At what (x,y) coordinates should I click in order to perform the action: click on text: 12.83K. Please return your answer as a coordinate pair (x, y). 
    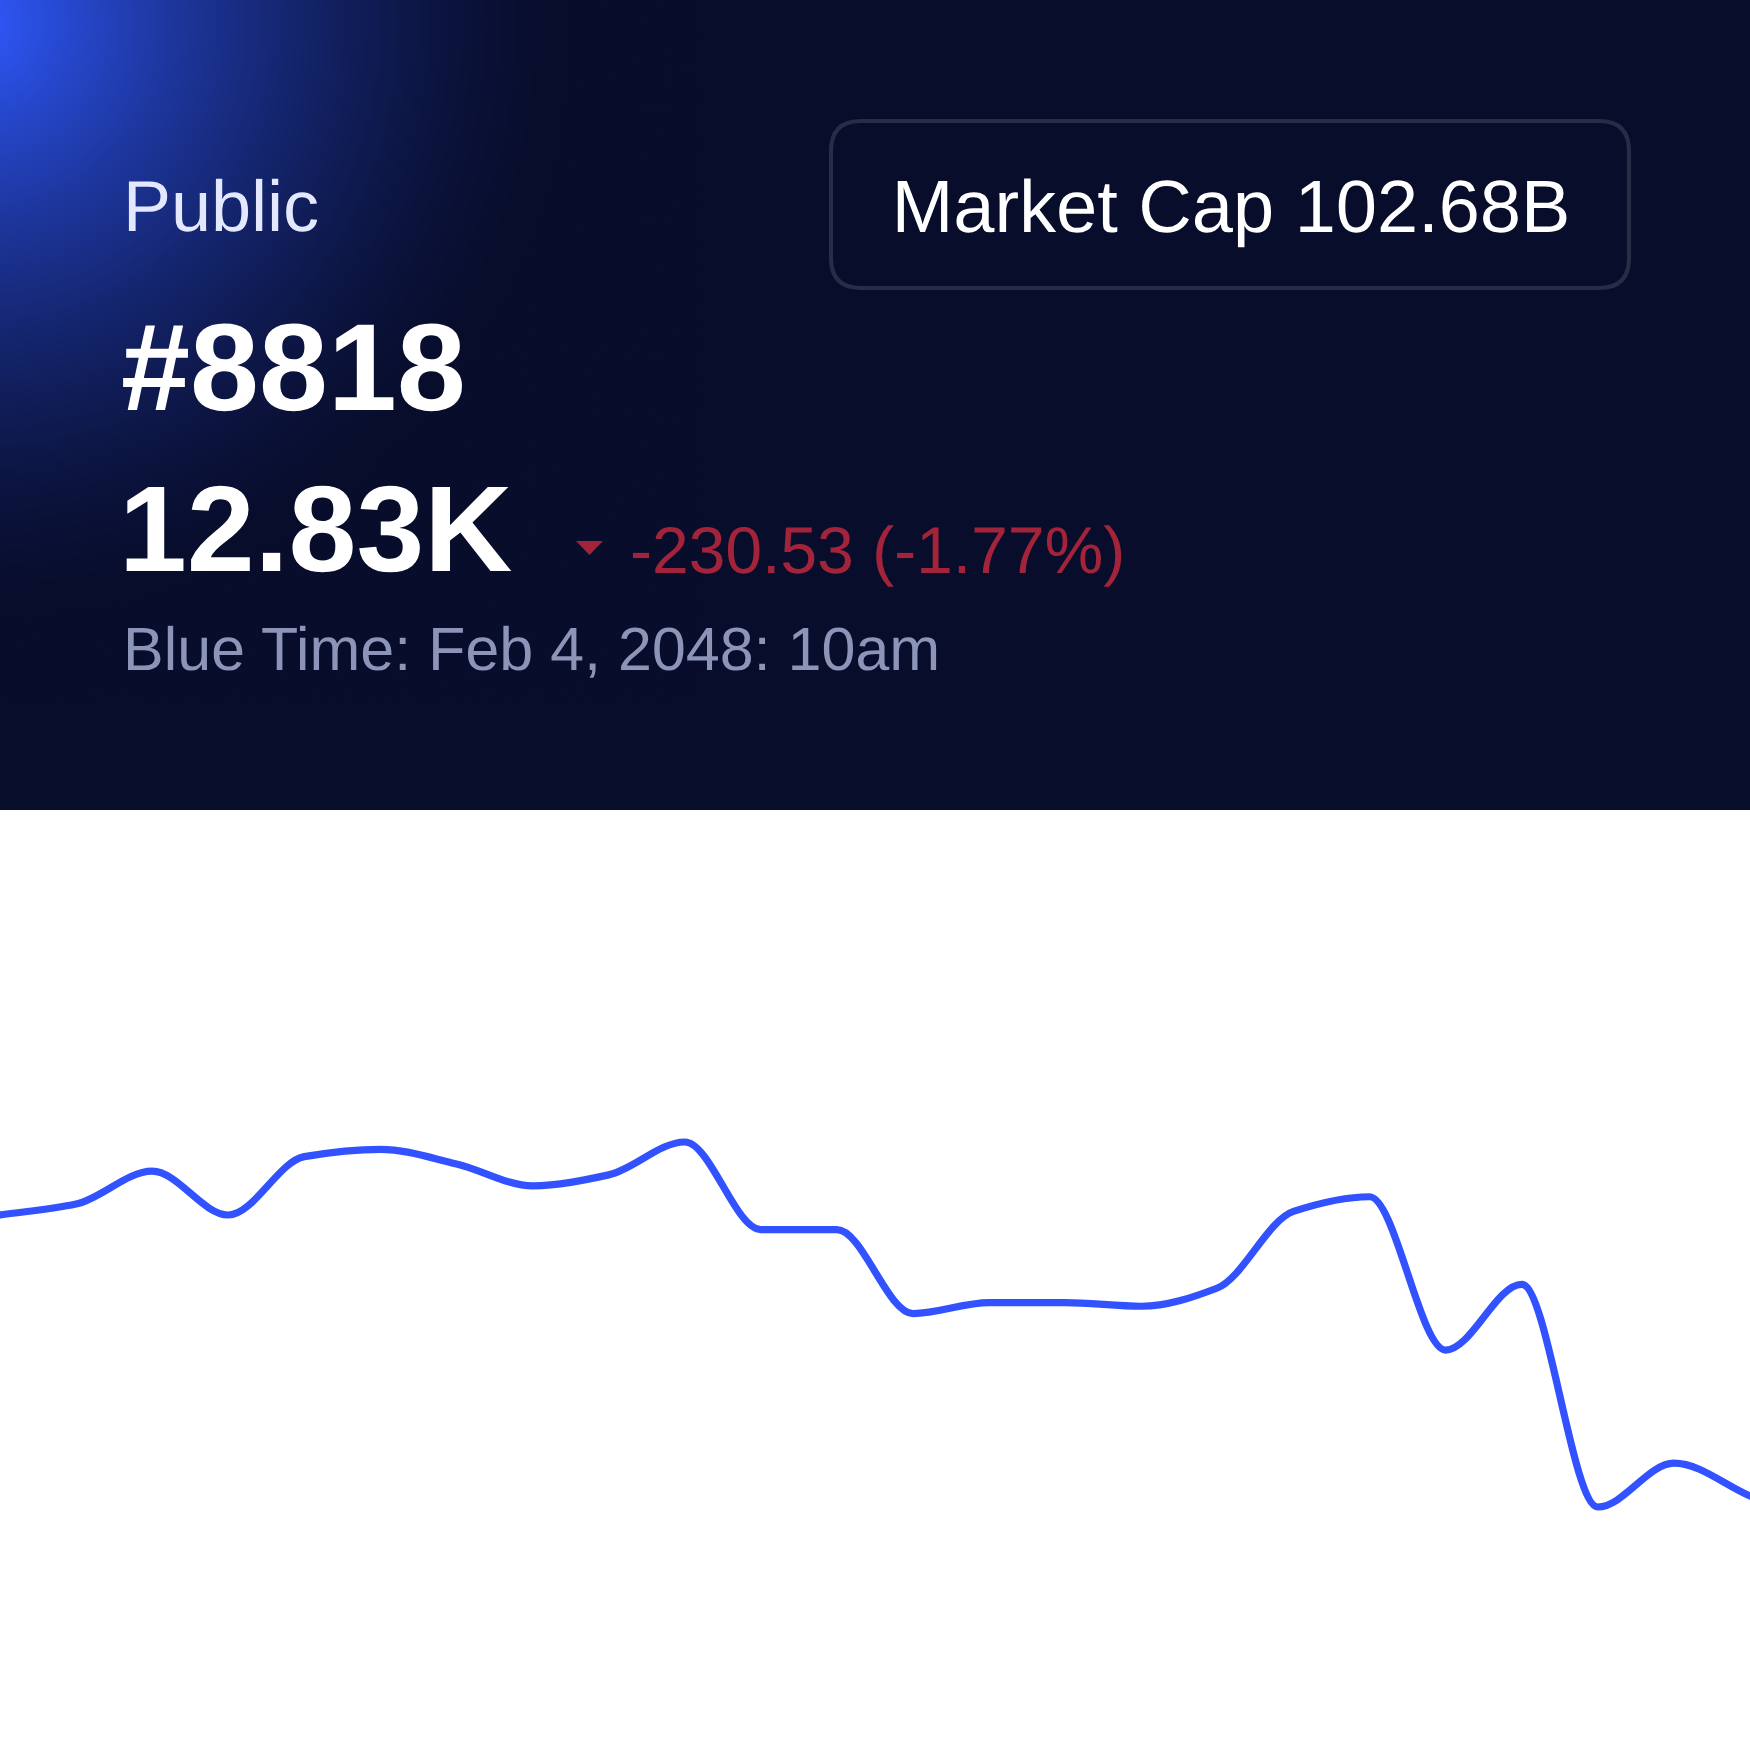
    Looking at the image, I should click on (319, 529).